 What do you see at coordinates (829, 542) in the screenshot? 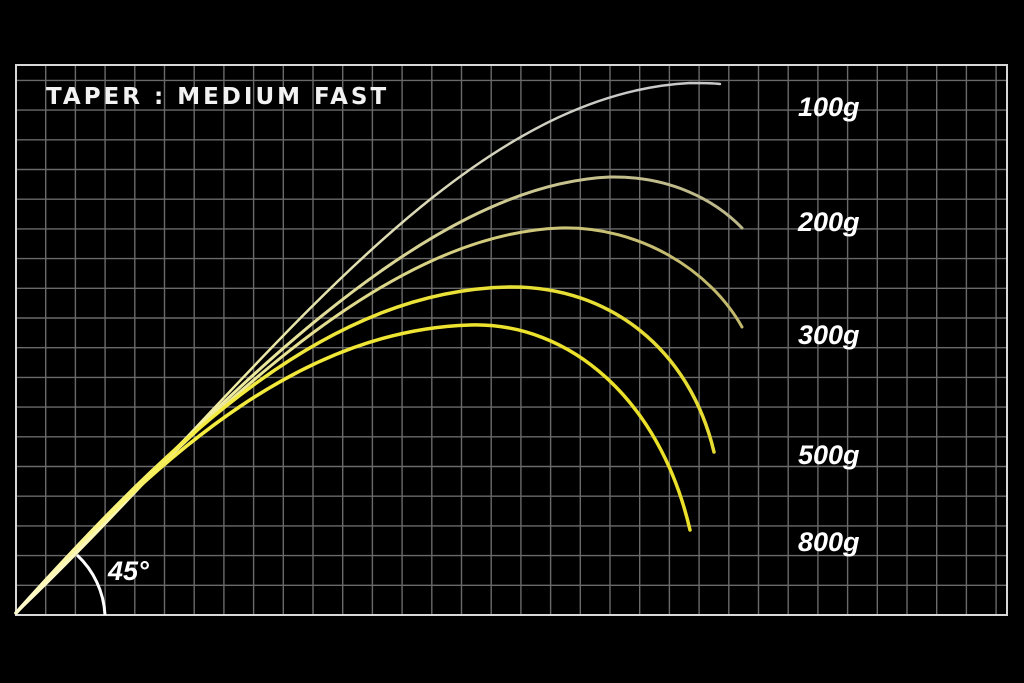
I see `label-800g: 800g` at bounding box center [829, 542].